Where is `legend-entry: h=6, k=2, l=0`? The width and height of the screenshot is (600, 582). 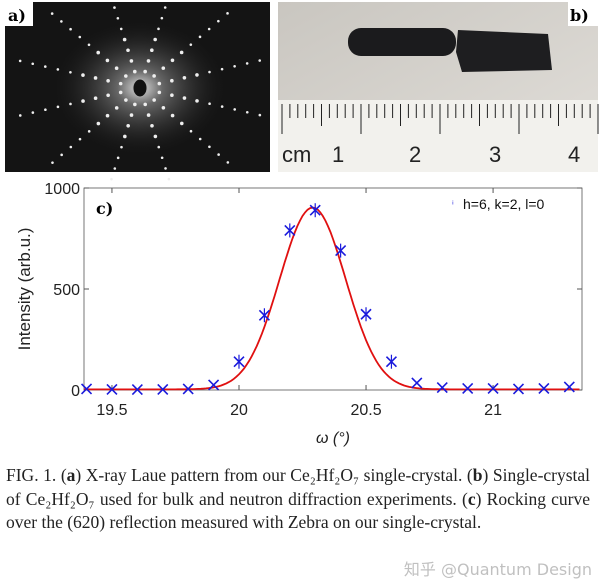
legend-entry: h=6, k=2, l=0 is located at coordinates (504, 204).